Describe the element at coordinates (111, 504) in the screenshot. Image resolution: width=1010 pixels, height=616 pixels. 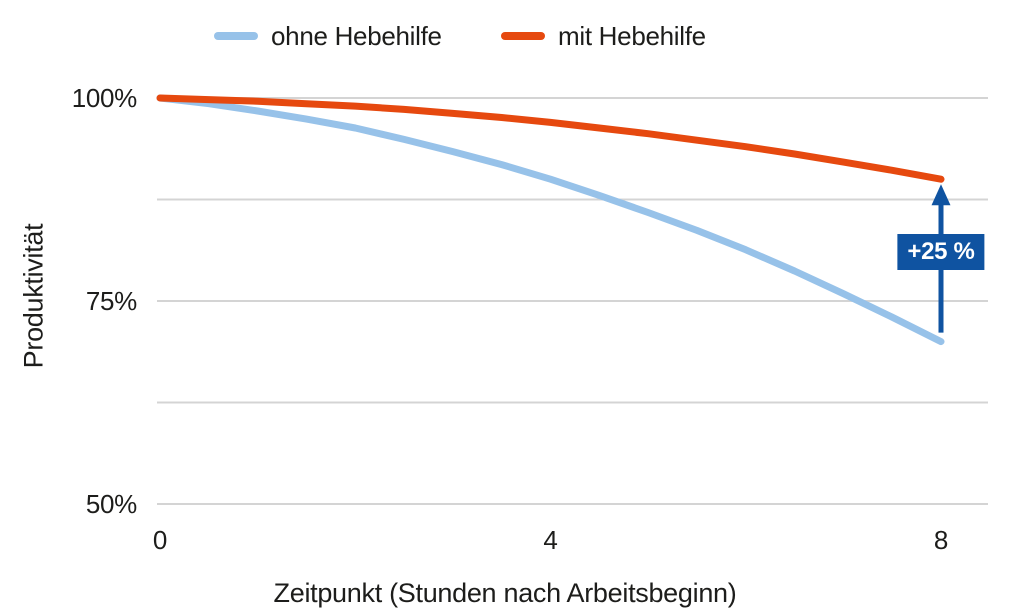
I see `y-tick-label: 50%` at that location.